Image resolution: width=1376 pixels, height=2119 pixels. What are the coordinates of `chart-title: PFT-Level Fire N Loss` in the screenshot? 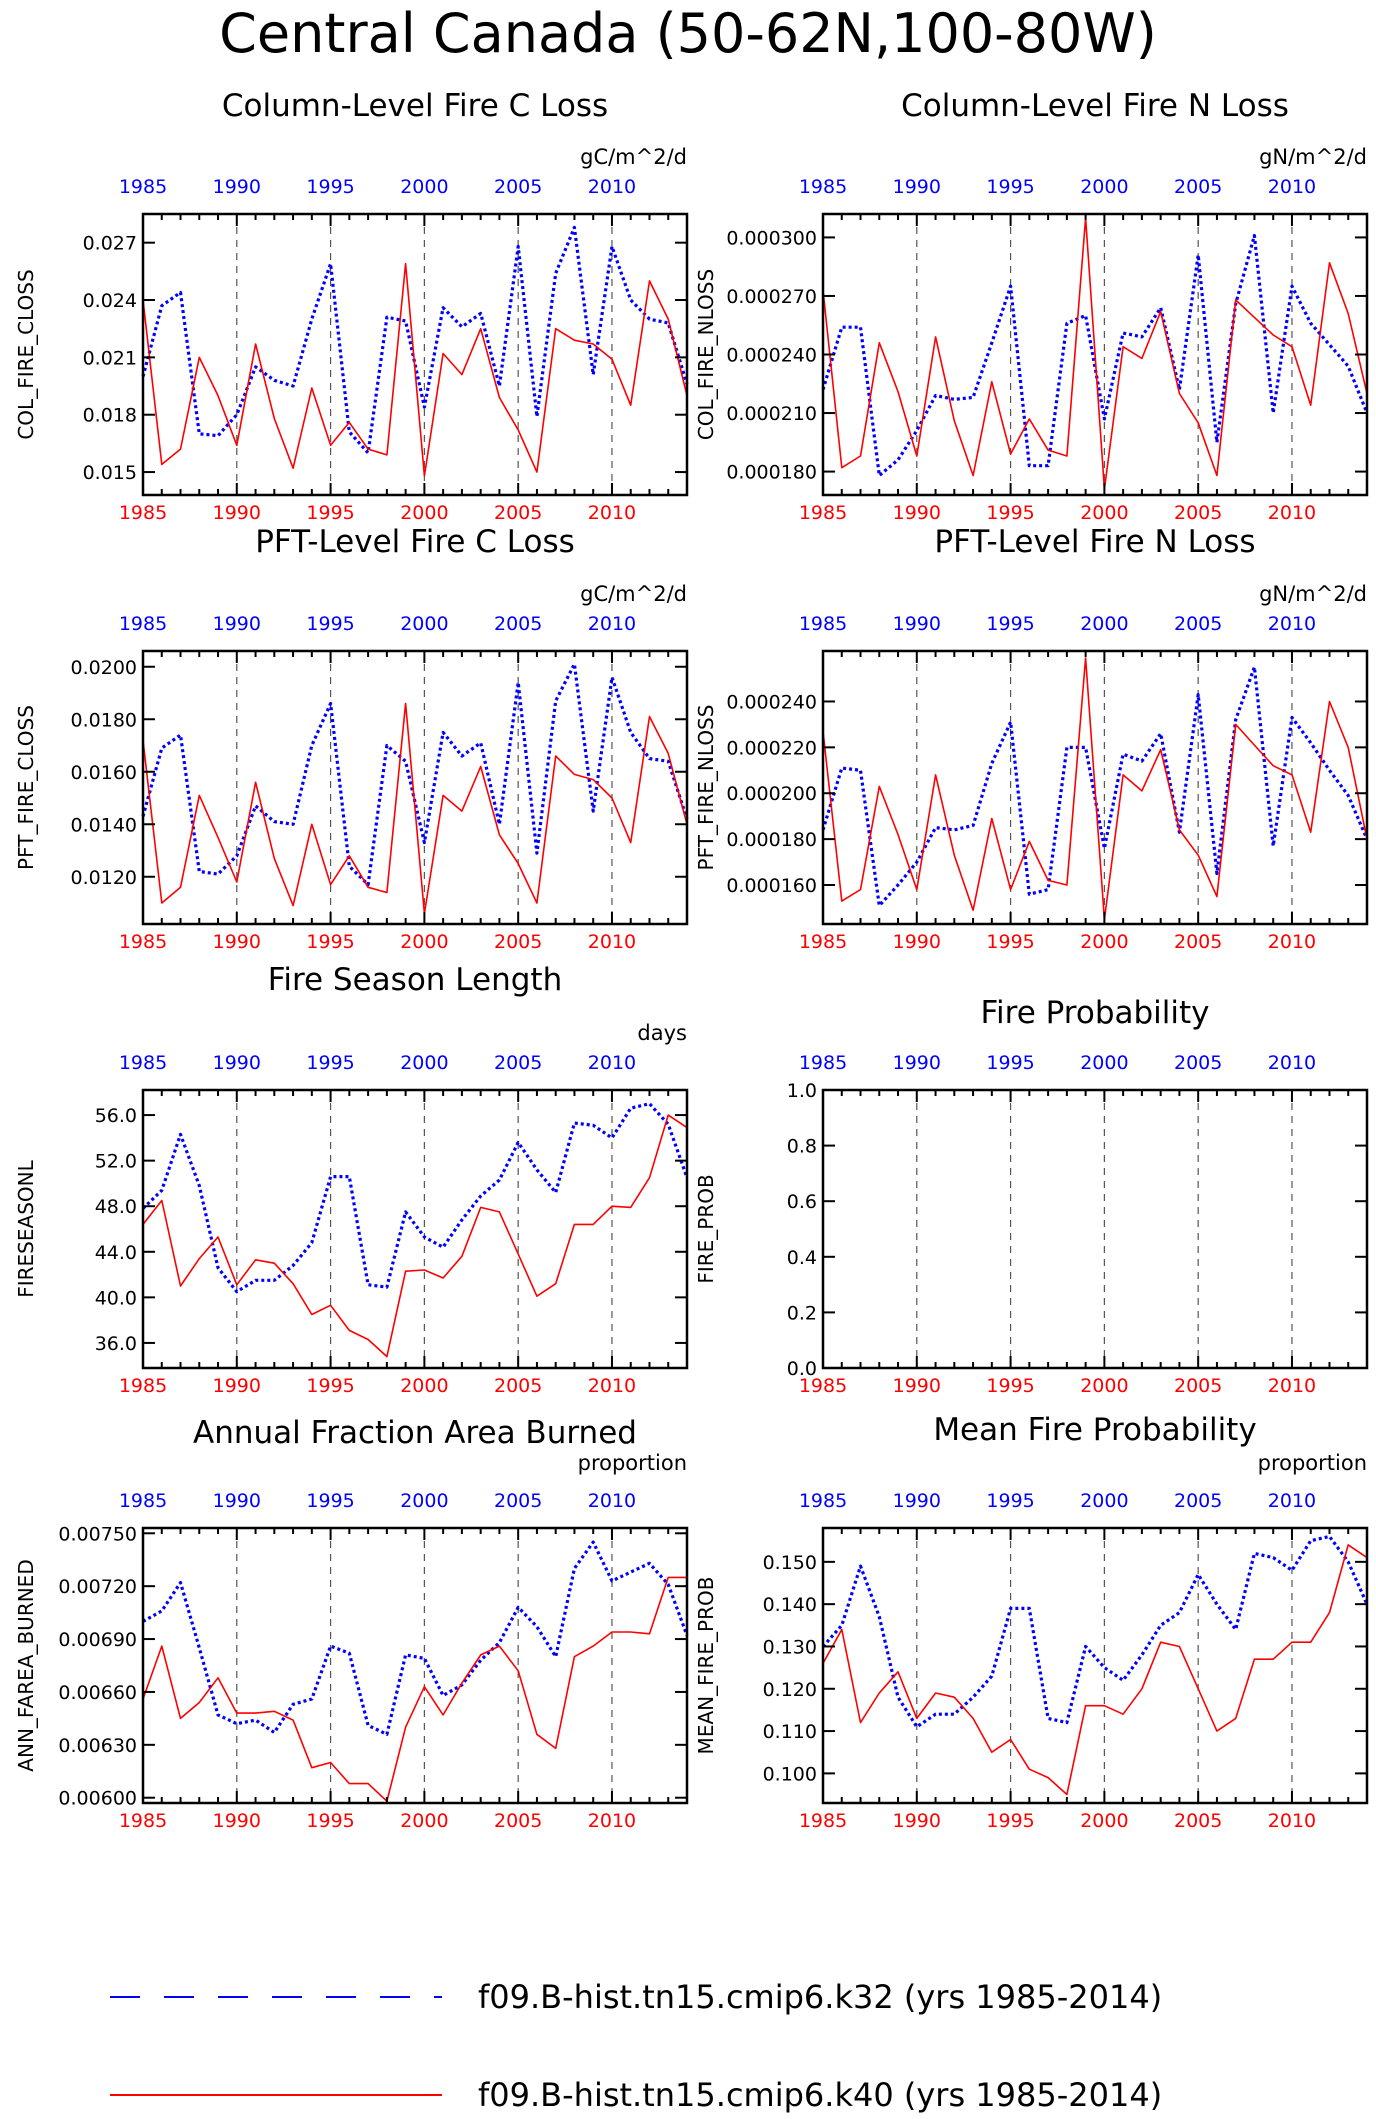 It's located at (1094, 542).